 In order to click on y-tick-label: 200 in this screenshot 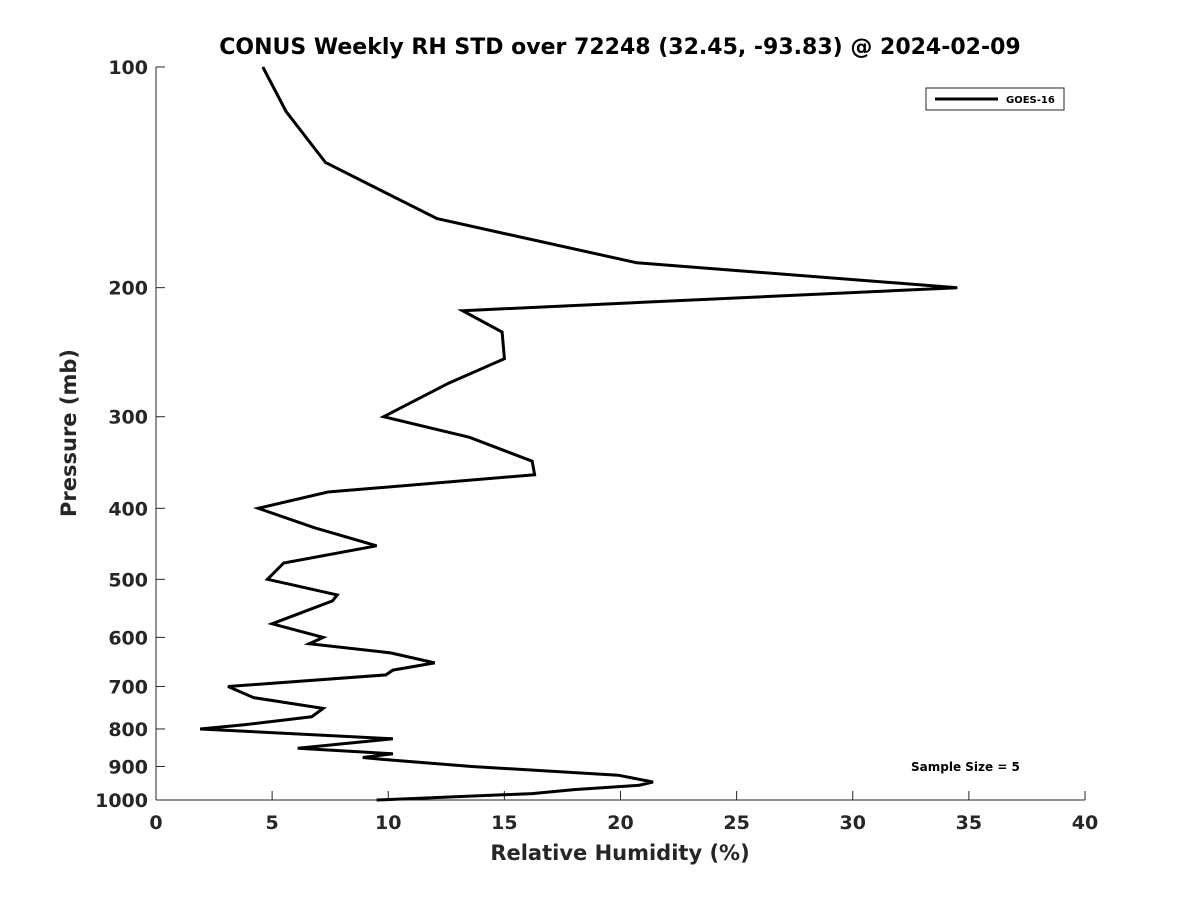, I will do `click(128, 289)`.